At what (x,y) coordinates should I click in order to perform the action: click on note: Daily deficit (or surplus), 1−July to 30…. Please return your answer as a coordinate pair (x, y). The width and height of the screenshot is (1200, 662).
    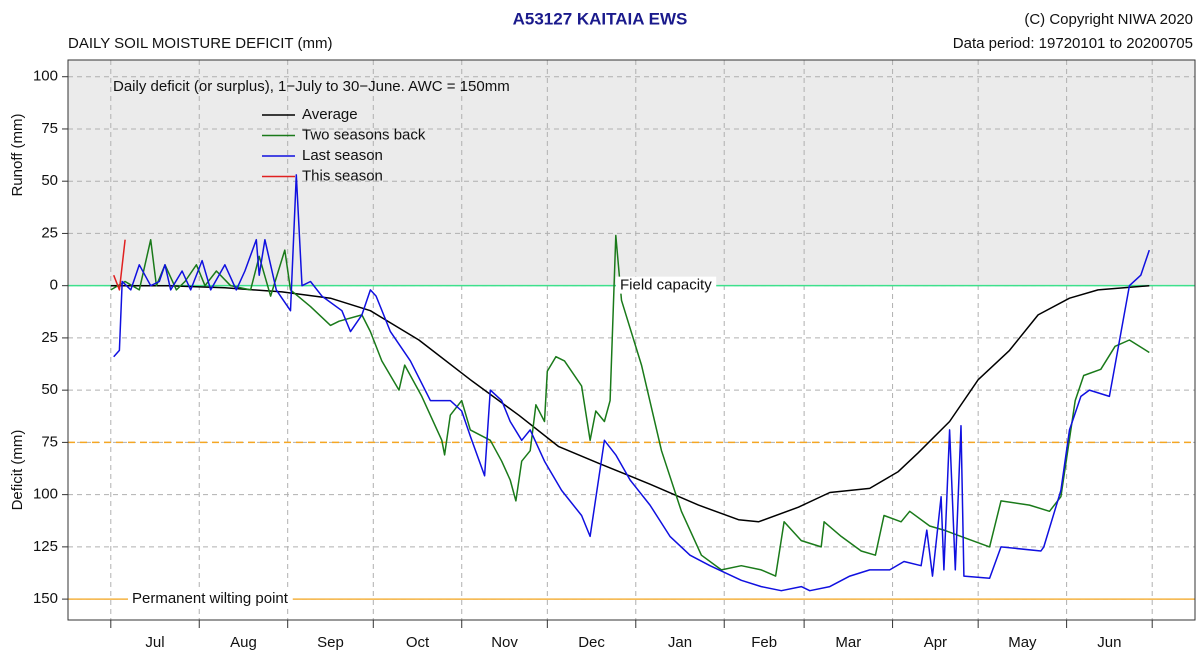
    Looking at the image, I should click on (311, 86).